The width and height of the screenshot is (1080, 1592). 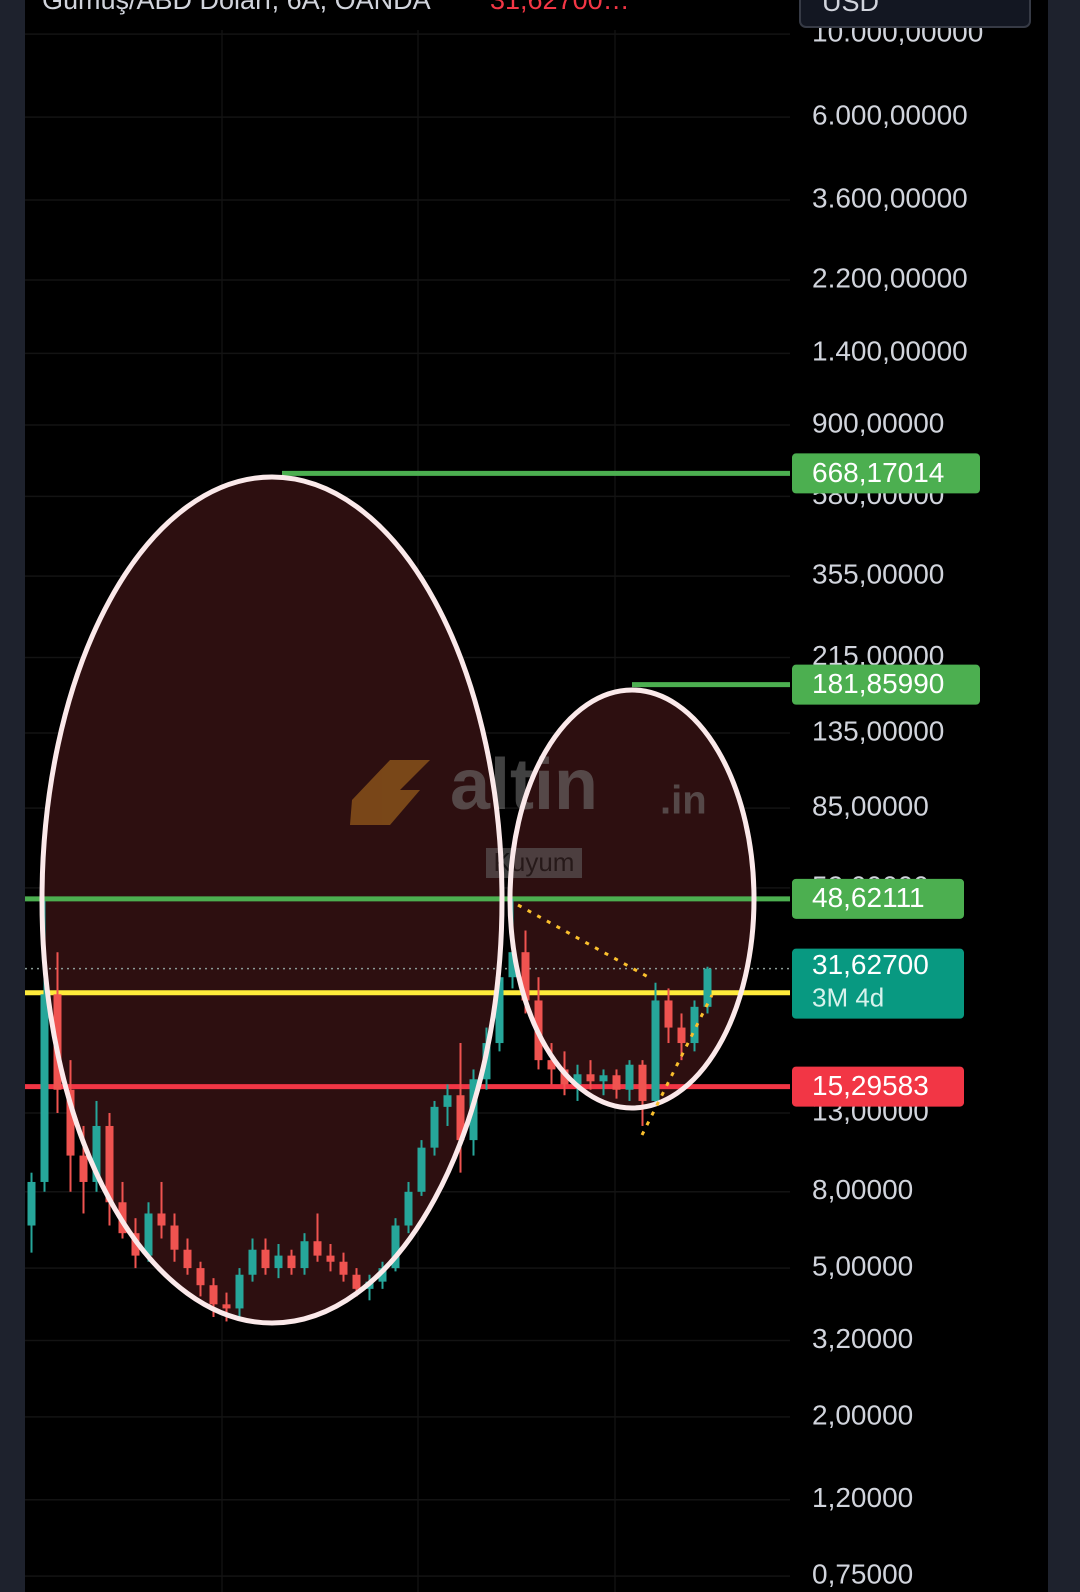 I want to click on y-tick-label: 3.600,00000, so click(x=890, y=197).